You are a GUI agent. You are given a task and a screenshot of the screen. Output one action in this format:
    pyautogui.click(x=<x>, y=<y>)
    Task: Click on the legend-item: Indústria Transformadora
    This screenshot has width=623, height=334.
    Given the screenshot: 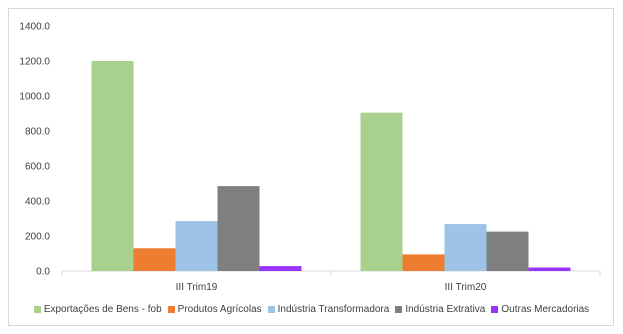 What is the action you would take?
    pyautogui.click(x=328, y=309)
    